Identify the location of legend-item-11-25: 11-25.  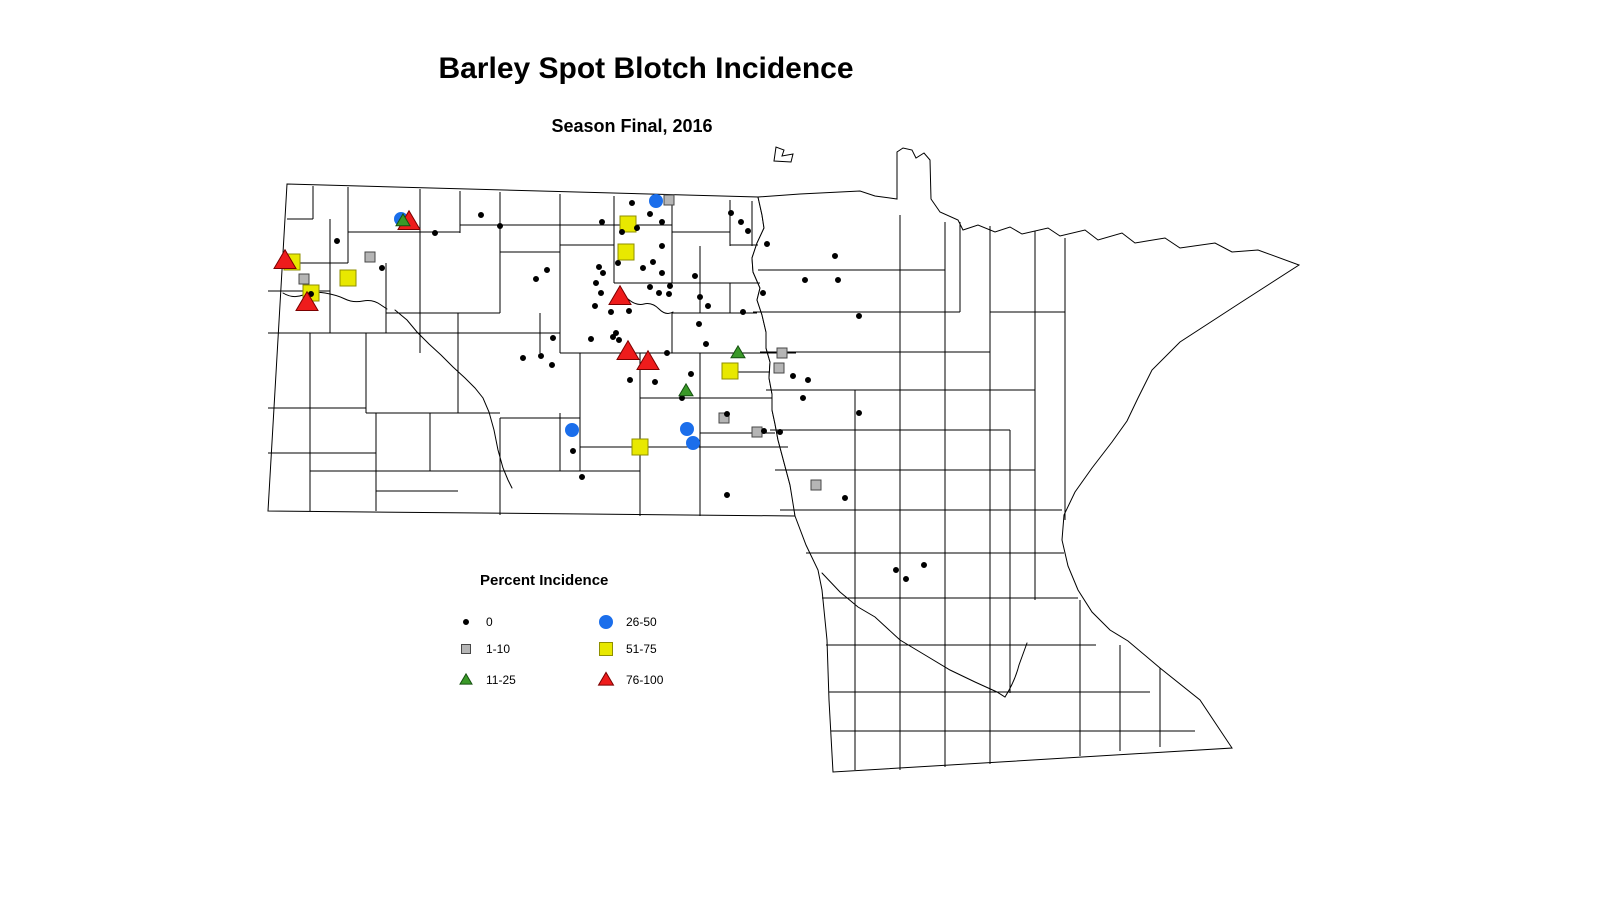
(486, 680).